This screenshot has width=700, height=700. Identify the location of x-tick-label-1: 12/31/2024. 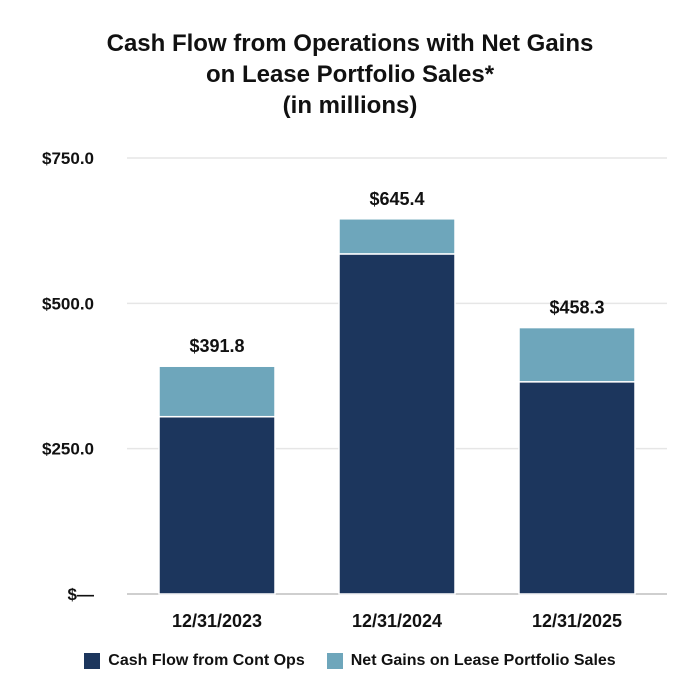
(397, 621).